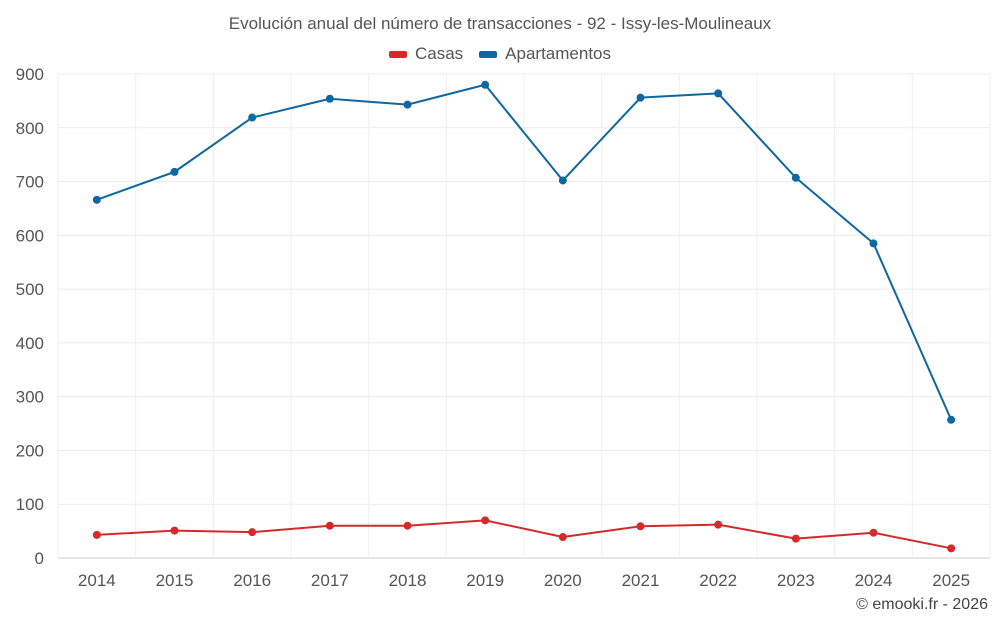 The width and height of the screenshot is (1000, 625). What do you see at coordinates (951, 580) in the screenshot?
I see `x-tick-label: 2025` at bounding box center [951, 580].